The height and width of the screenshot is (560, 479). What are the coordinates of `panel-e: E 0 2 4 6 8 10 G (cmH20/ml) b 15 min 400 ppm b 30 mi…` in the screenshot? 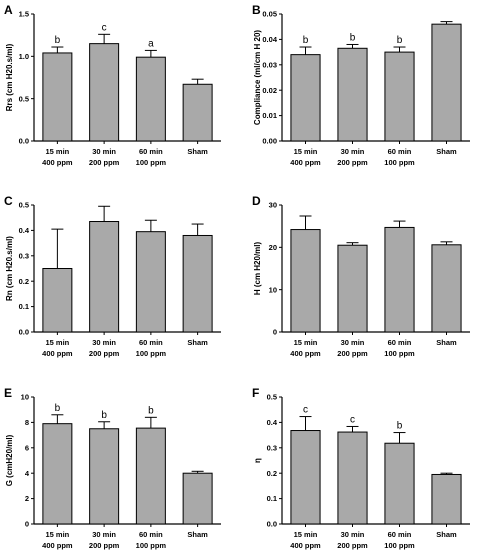 It's located at (112, 468).